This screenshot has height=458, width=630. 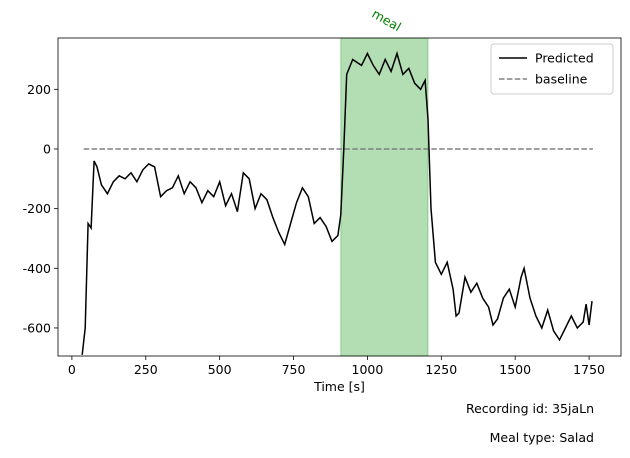 I want to click on x-tick-label: 750, so click(x=294, y=369).